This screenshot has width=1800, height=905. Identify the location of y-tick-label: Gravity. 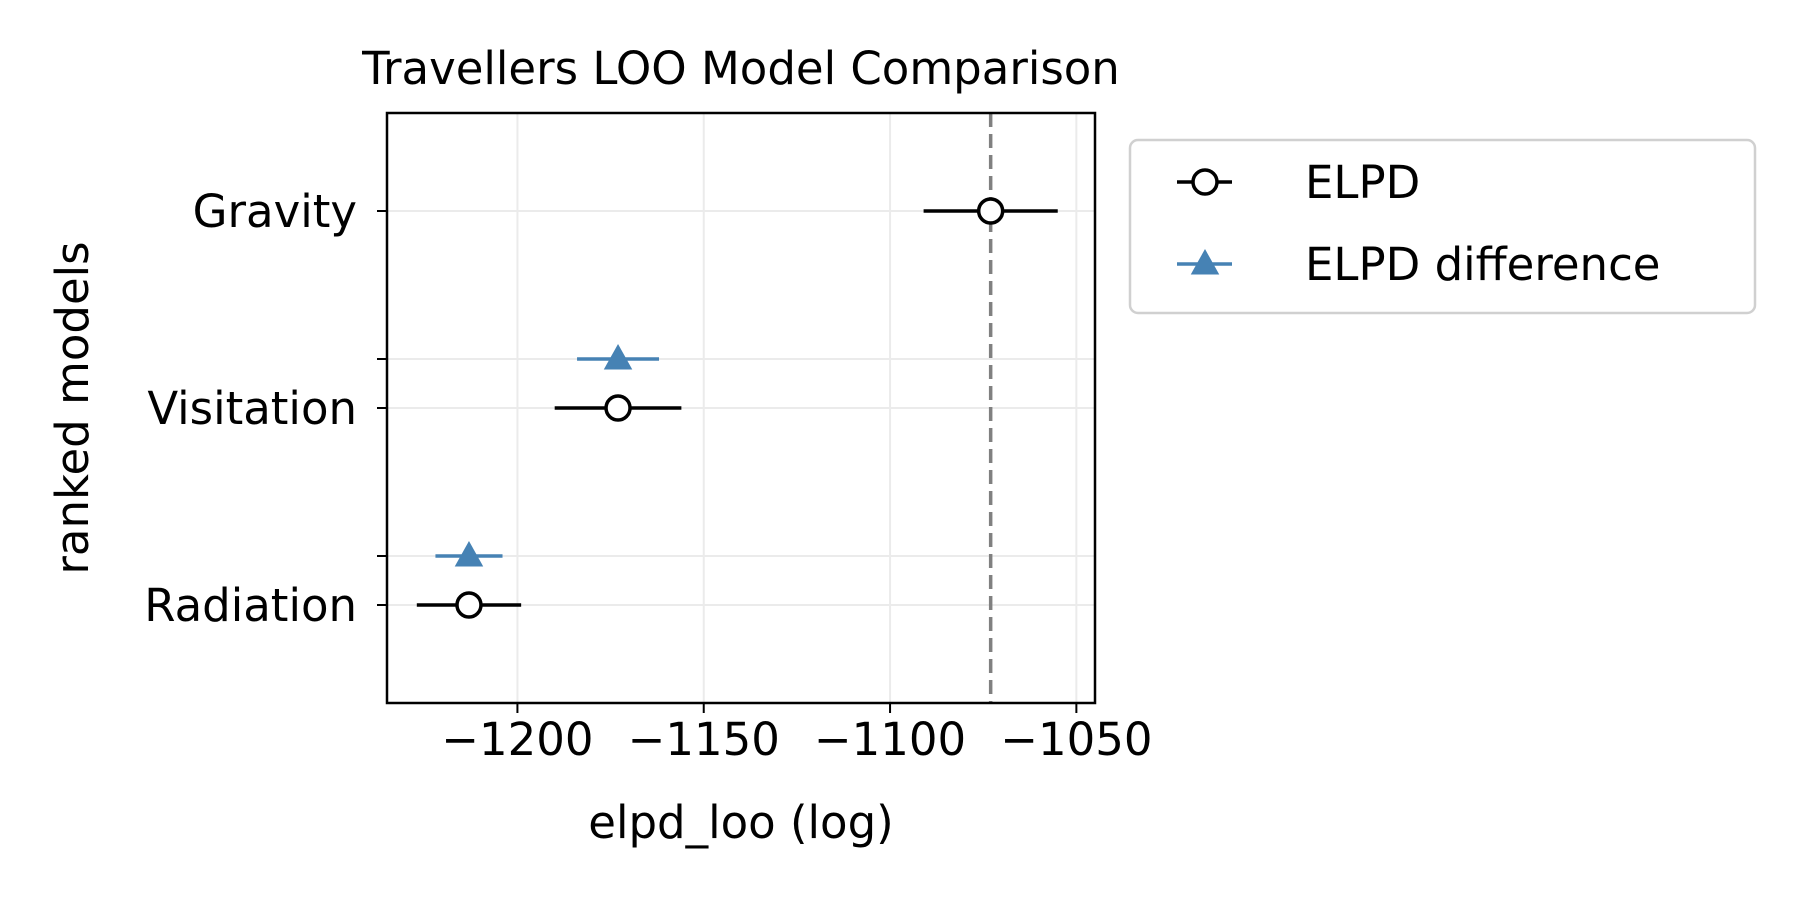
(275, 211).